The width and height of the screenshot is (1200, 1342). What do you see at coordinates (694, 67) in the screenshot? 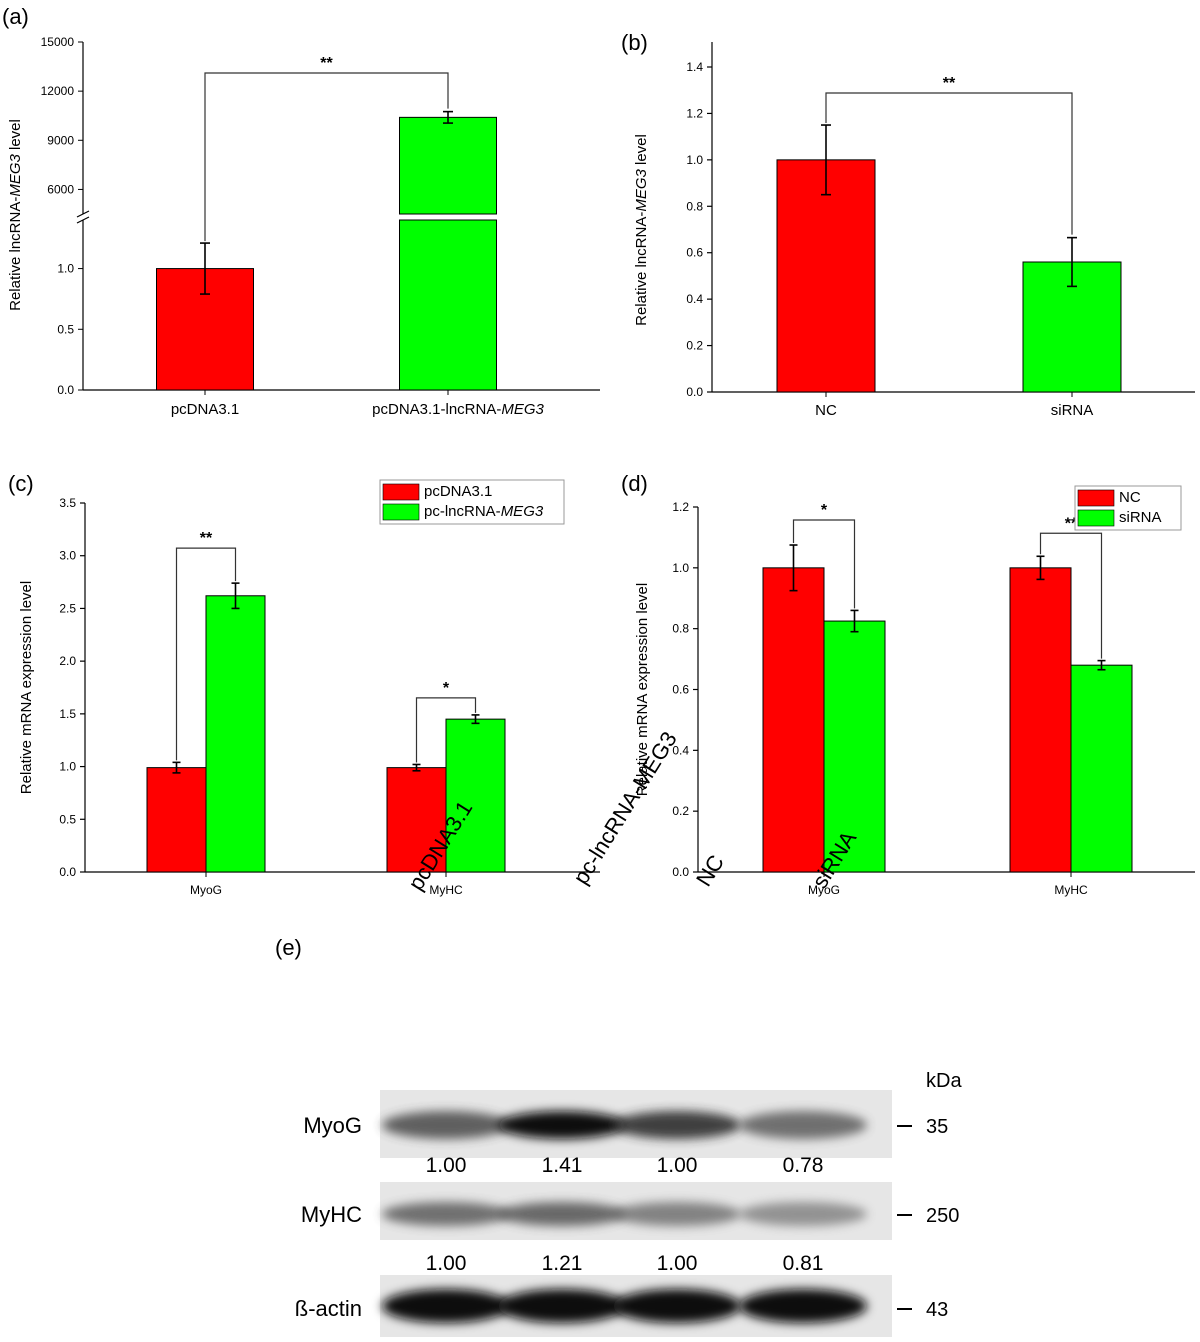
I see `y-axis-tick-label: 1.4` at bounding box center [694, 67].